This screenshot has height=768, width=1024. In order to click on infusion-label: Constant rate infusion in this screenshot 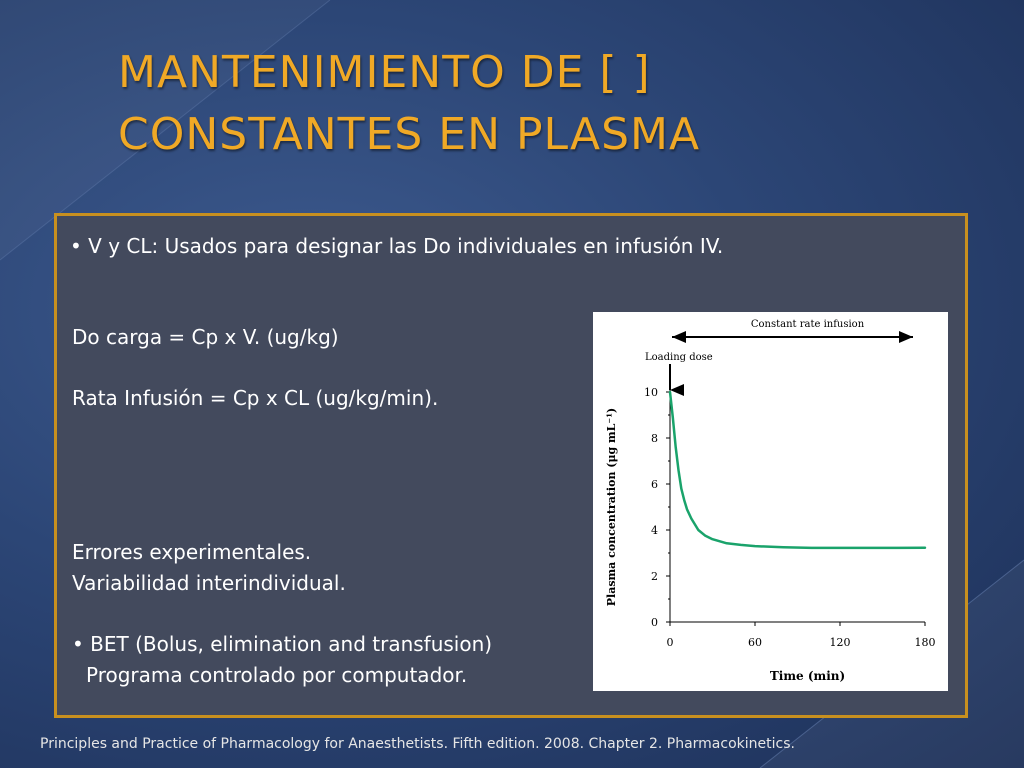, I will do `click(808, 324)`.